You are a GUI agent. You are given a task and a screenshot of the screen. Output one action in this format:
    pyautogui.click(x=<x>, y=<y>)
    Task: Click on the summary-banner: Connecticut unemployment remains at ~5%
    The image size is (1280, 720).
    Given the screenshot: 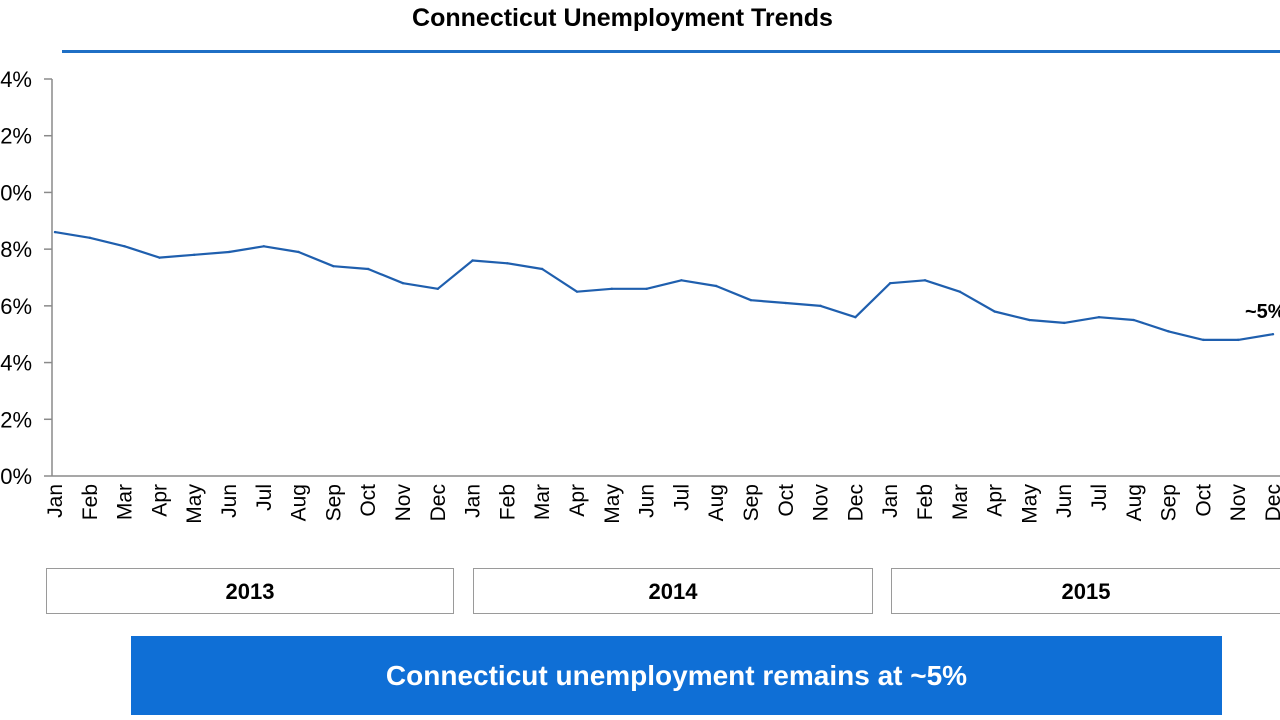 What is the action you would take?
    pyautogui.click(x=676, y=675)
    